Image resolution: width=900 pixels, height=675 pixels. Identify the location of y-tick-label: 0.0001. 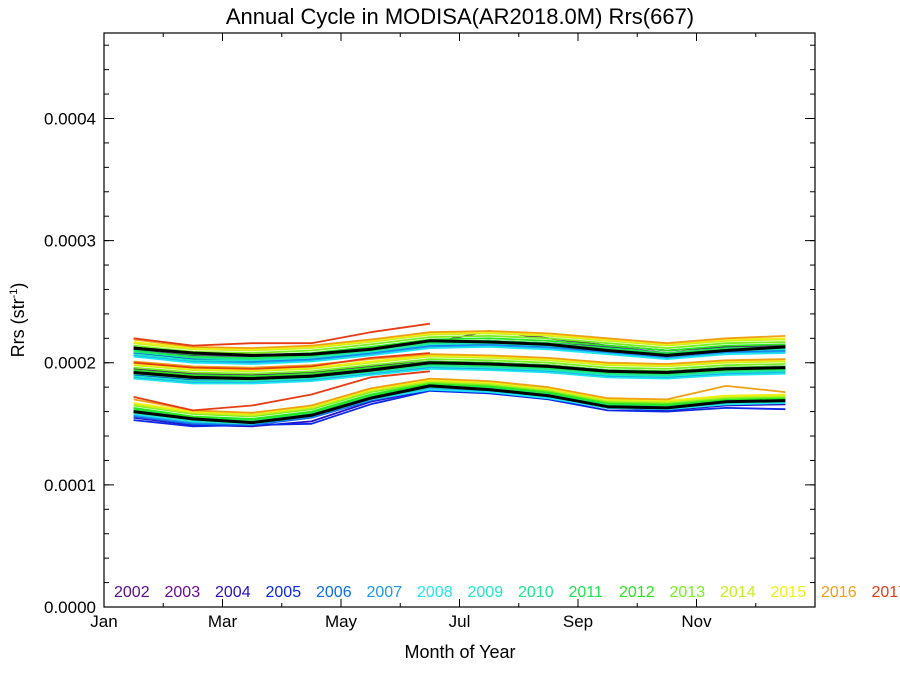
(70, 485).